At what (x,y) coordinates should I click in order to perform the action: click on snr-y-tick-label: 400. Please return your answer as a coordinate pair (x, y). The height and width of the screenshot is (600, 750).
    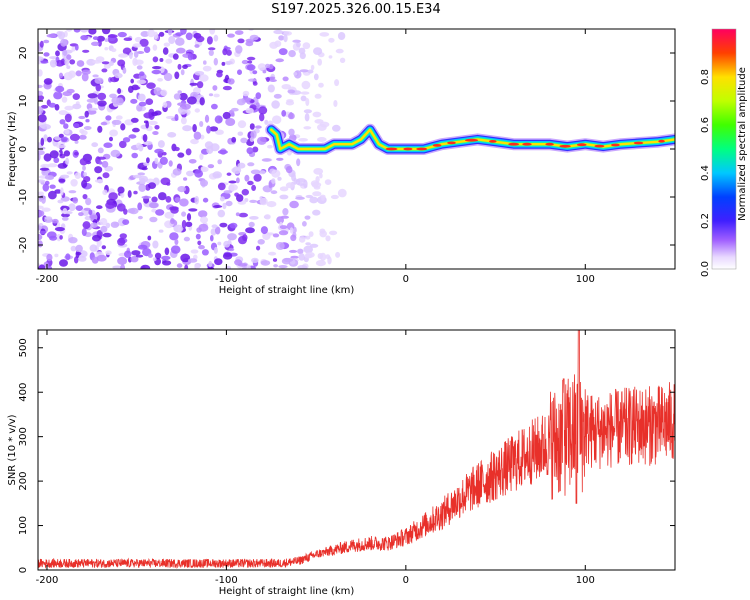
    Looking at the image, I should click on (23, 392).